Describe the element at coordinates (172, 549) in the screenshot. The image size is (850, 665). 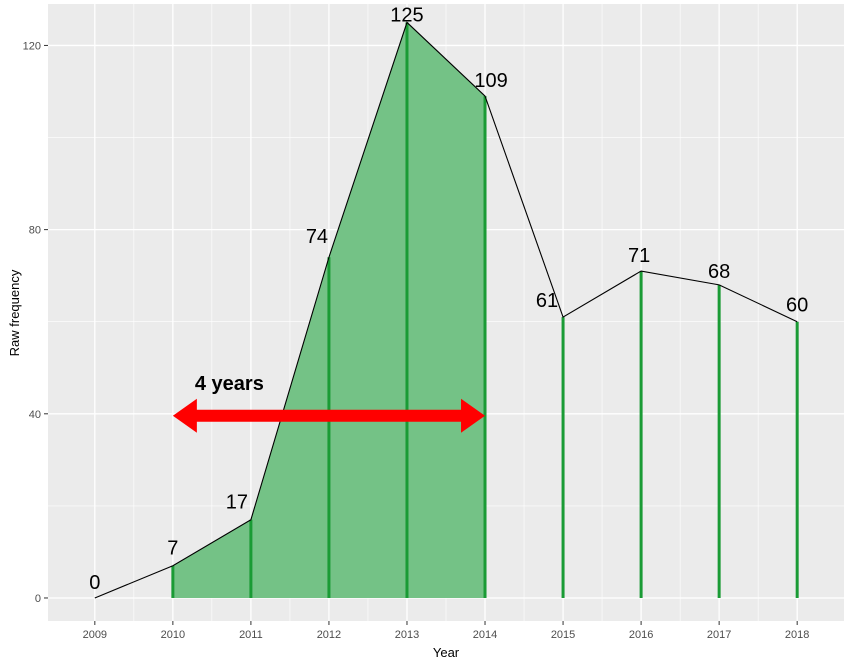
I see `data-label-2010: 7` at that location.